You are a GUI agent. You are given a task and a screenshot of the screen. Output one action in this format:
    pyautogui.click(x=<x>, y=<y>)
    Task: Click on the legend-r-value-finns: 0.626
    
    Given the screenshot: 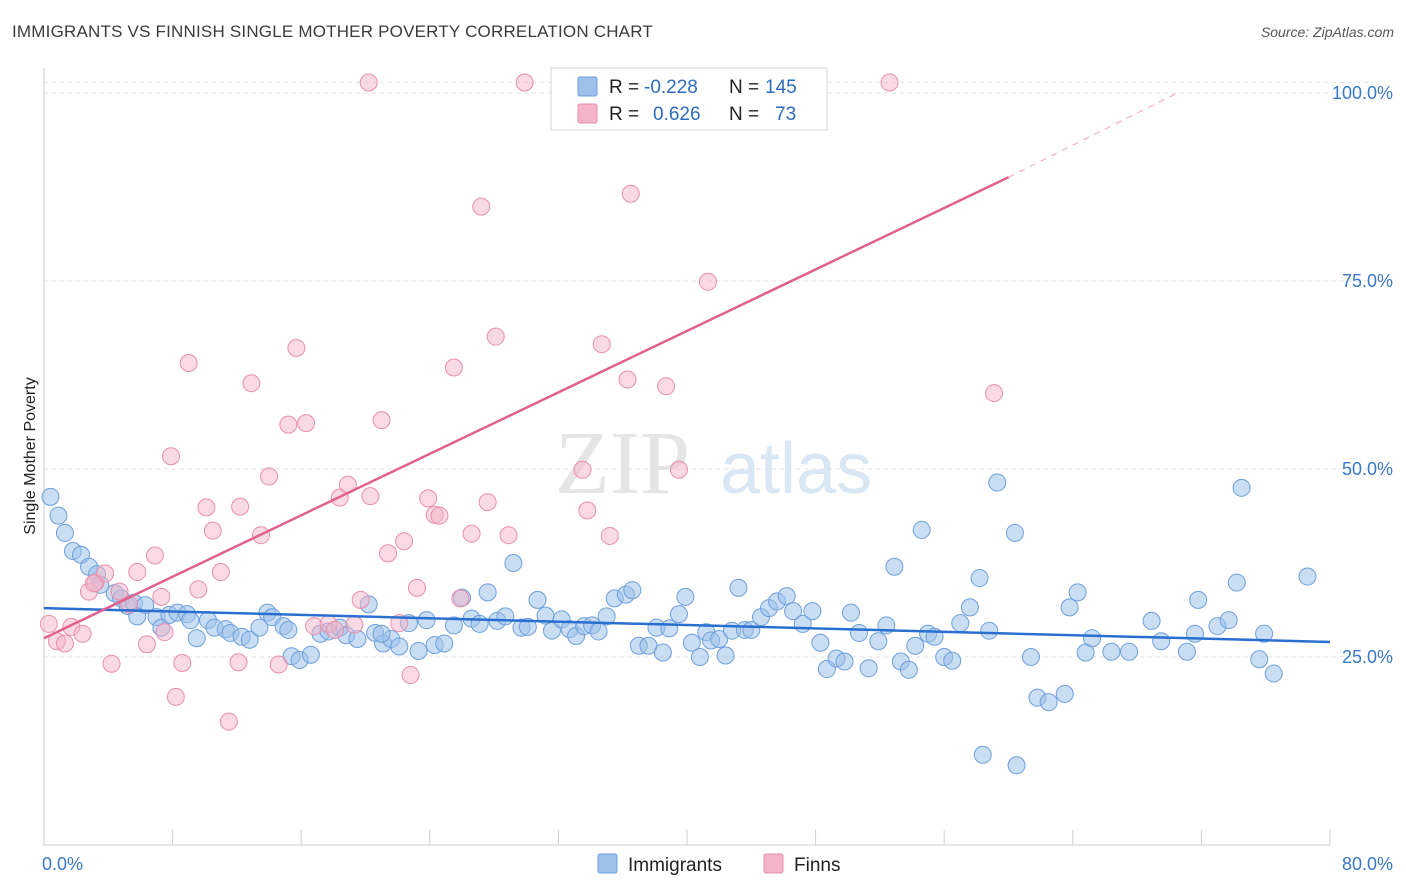 What is the action you would take?
    pyautogui.click(x=677, y=114)
    